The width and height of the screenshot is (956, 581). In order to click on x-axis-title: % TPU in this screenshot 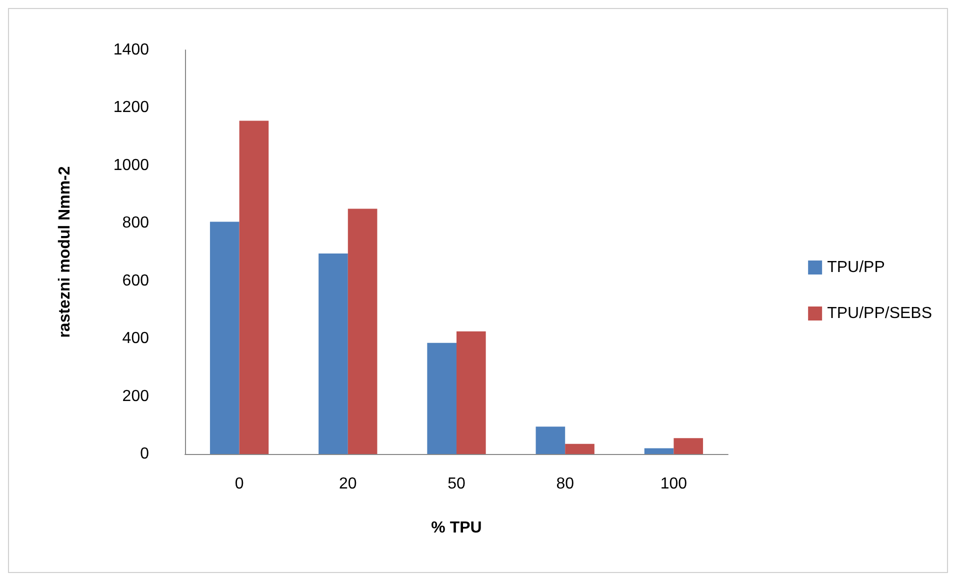, I will do `click(456, 528)`.